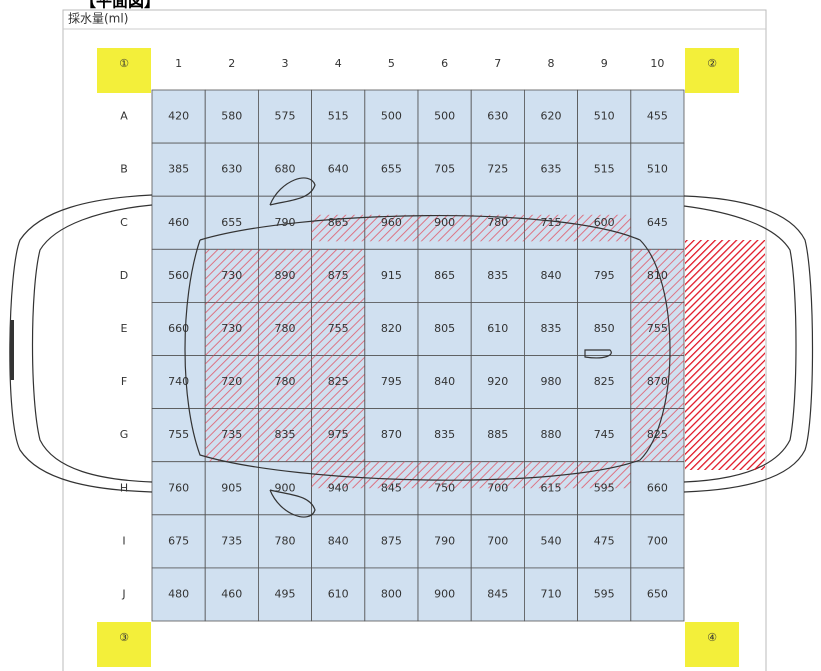 The image size is (821, 671). I want to click on unit-label: 採水量(ml), so click(98, 19).